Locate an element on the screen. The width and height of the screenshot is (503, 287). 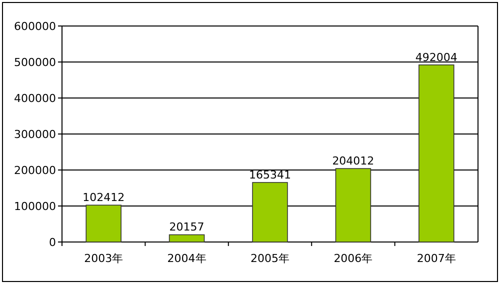
y-tick-label: 200000 is located at coordinates (35, 170).